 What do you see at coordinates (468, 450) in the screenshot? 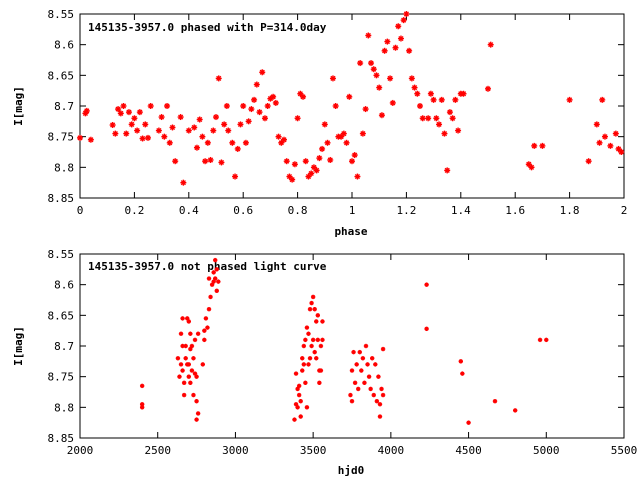
I see `unphased-xtick-label: 4500` at bounding box center [468, 450].